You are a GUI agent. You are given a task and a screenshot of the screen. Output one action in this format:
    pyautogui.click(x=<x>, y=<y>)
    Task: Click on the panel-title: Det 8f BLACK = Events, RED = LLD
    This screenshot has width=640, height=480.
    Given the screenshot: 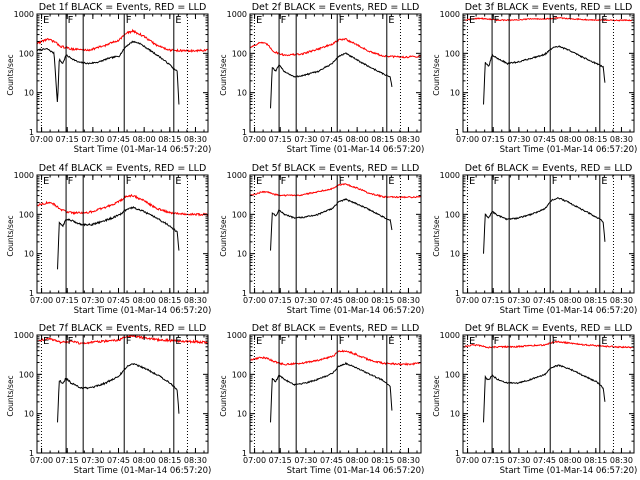 What is the action you would take?
    pyautogui.click(x=336, y=328)
    